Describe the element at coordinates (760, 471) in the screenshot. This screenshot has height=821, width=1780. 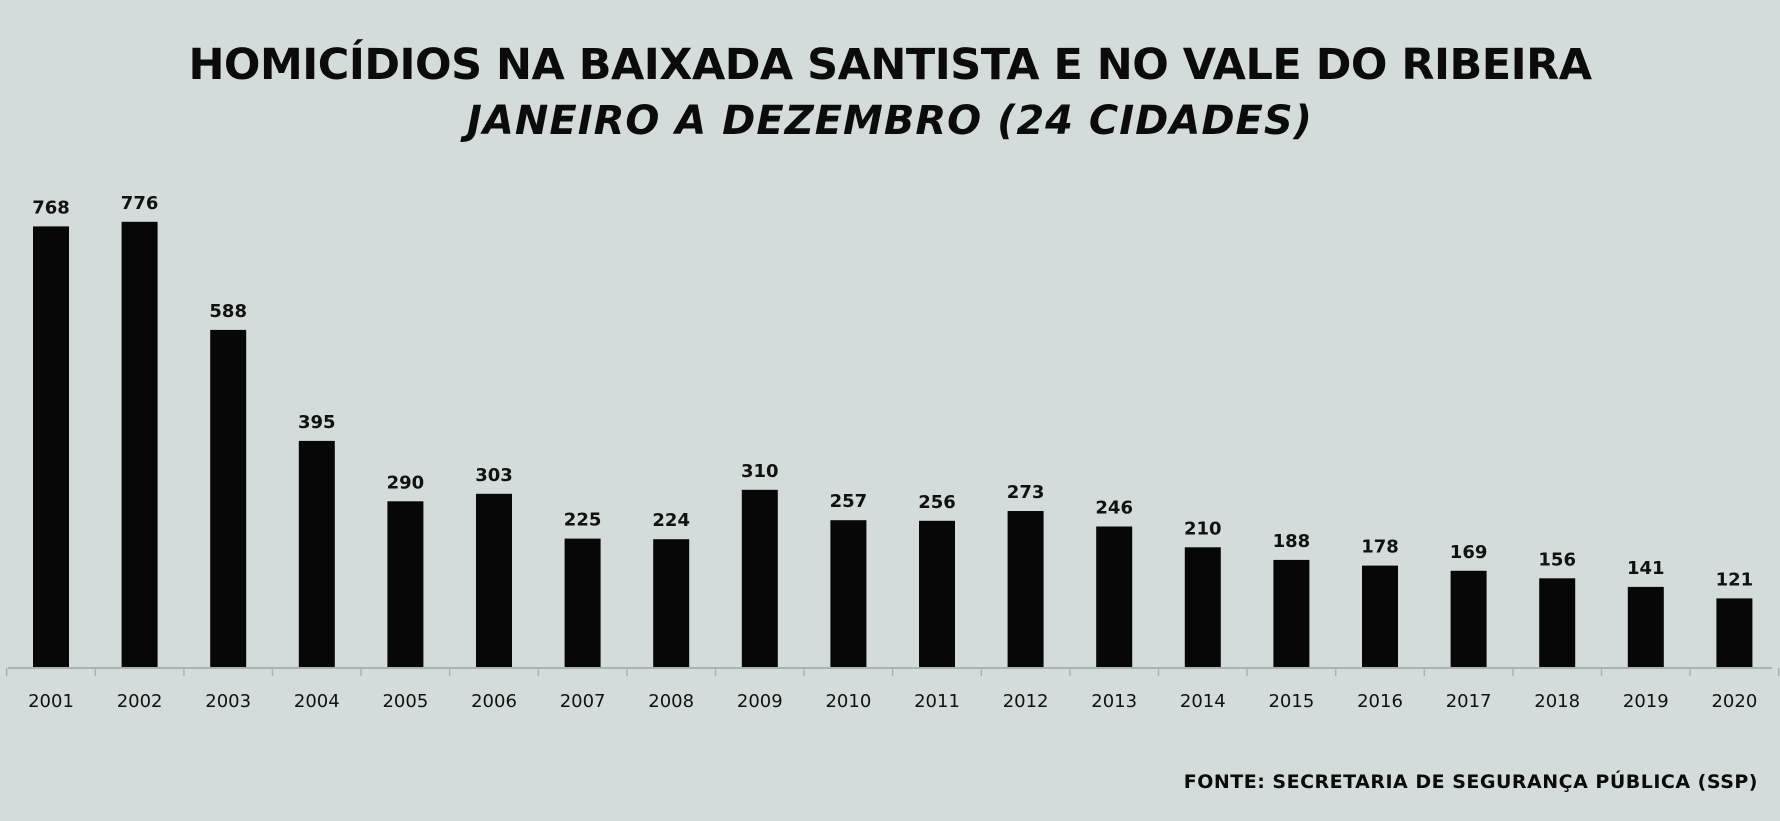
I see `value-label-2009: 310` at that location.